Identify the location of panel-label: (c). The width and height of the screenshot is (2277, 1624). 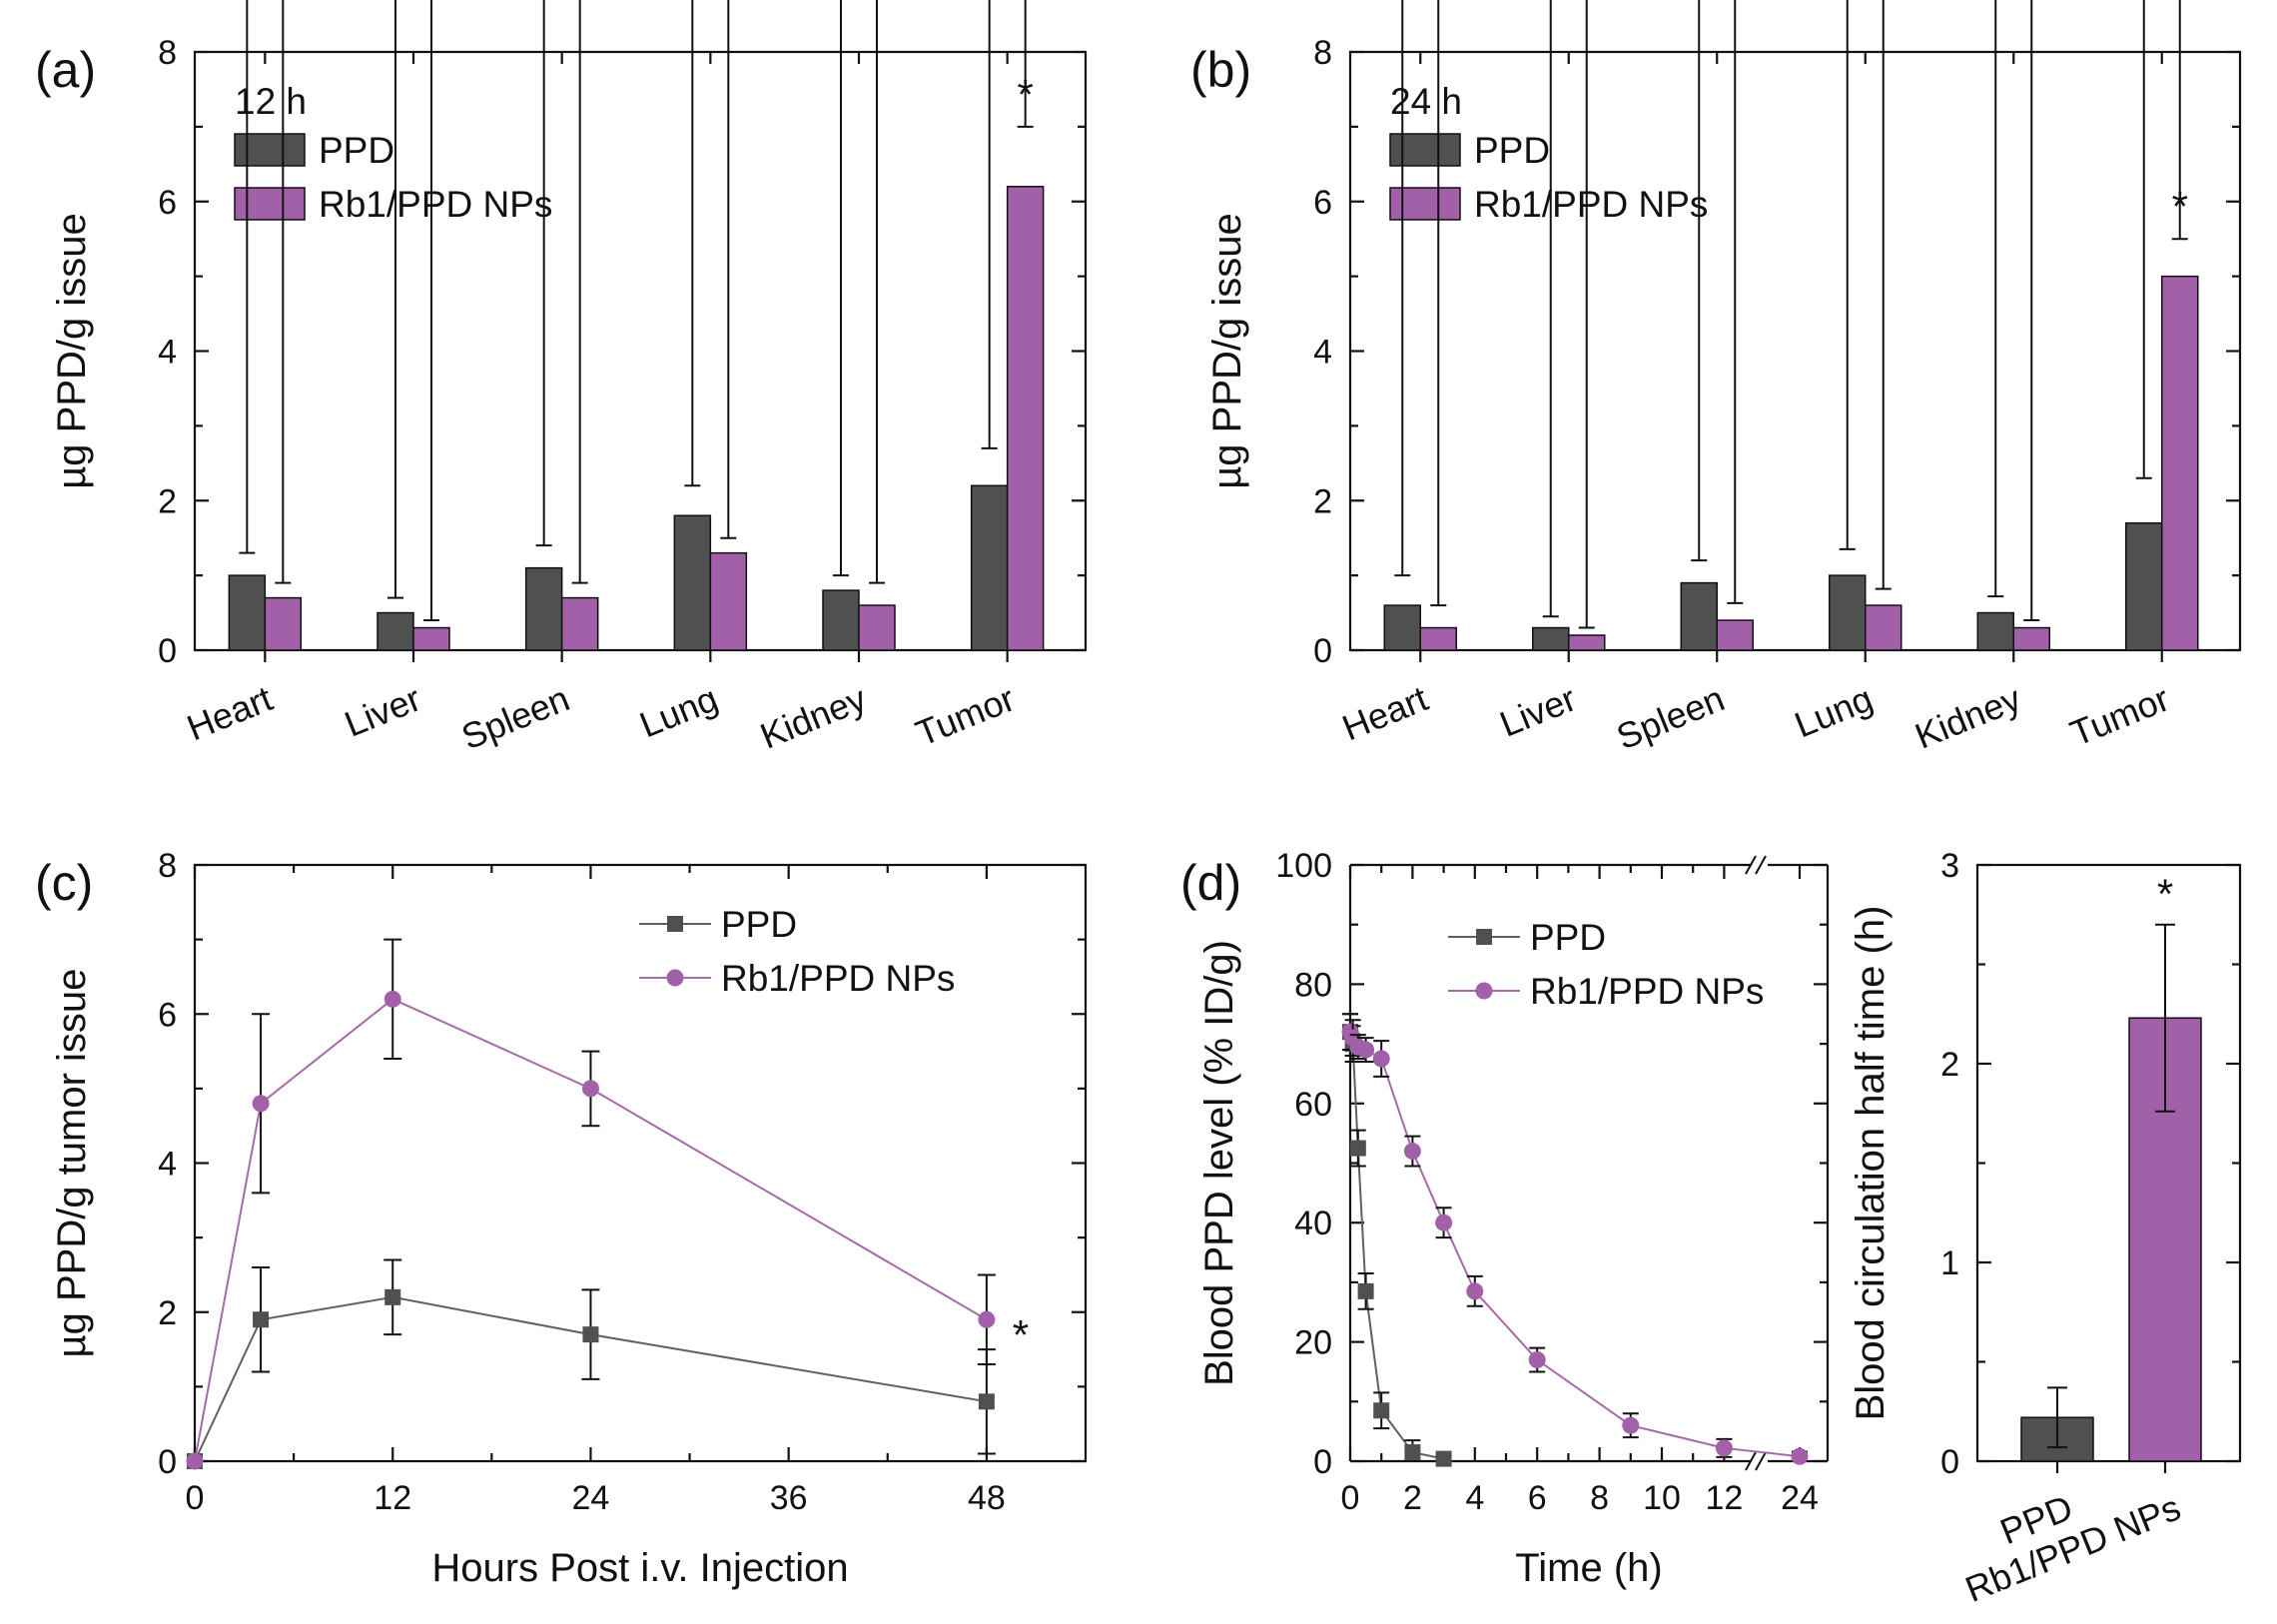
(64, 883).